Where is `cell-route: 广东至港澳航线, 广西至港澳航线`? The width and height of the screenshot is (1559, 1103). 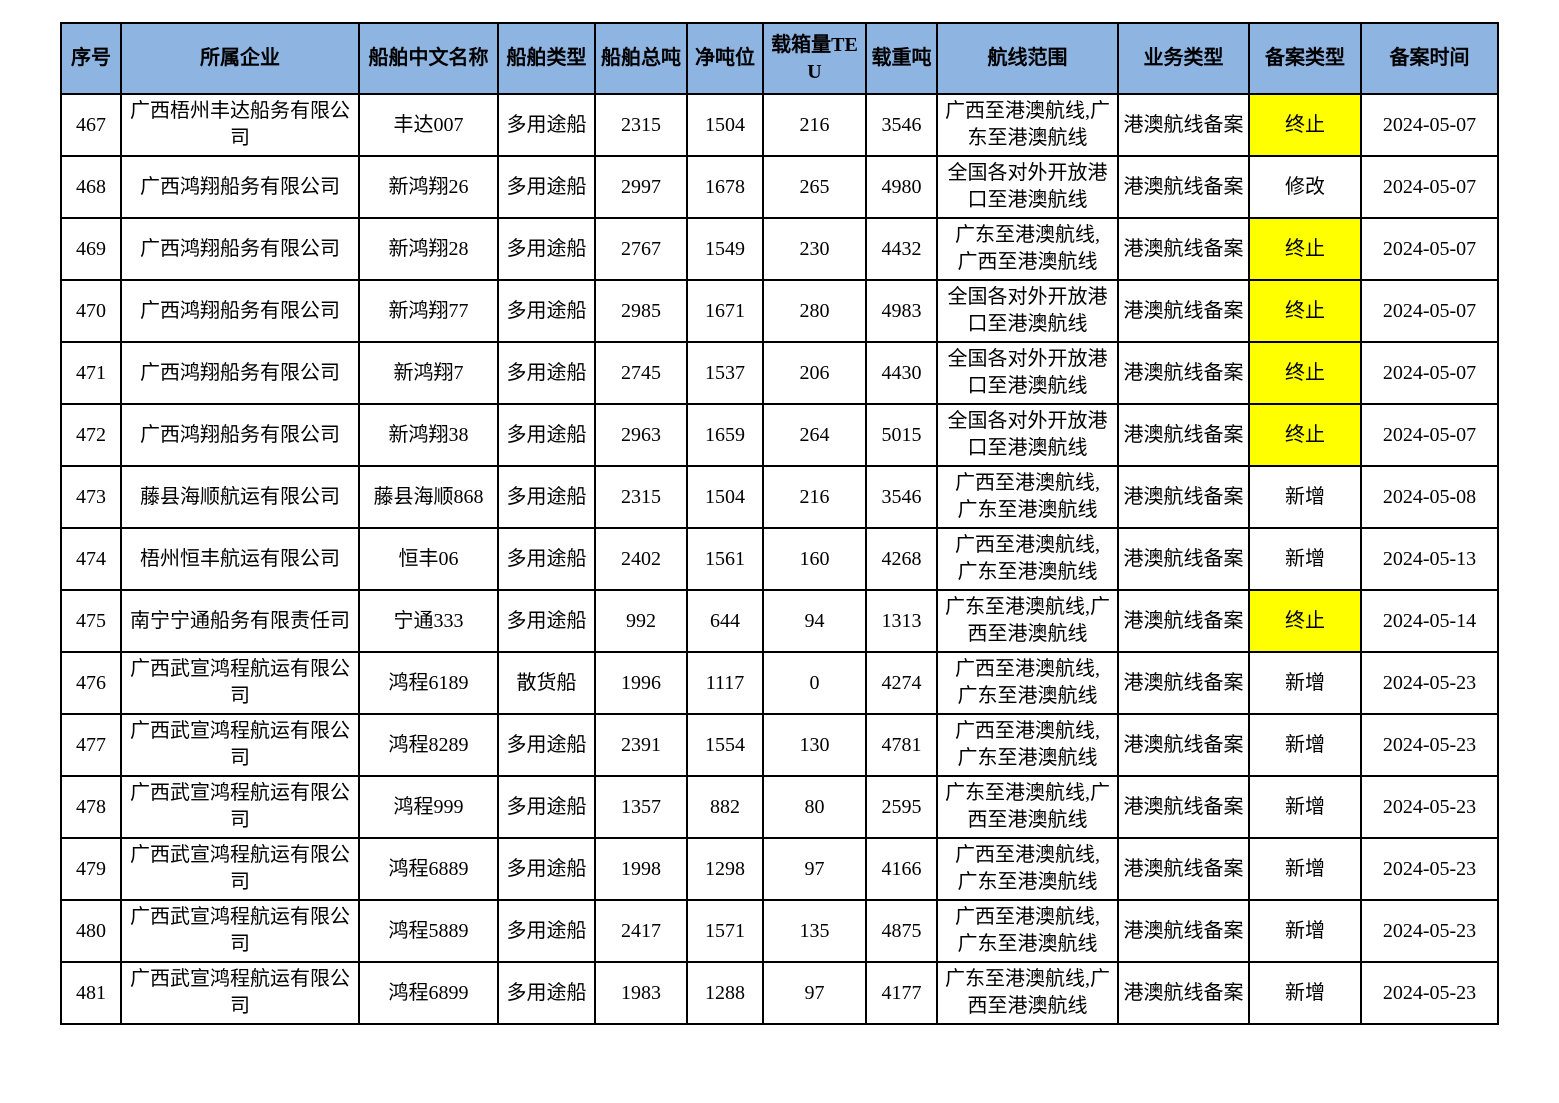
cell-route: 广东至港澳航线, 广西至港澳航线 is located at coordinates (1027, 249).